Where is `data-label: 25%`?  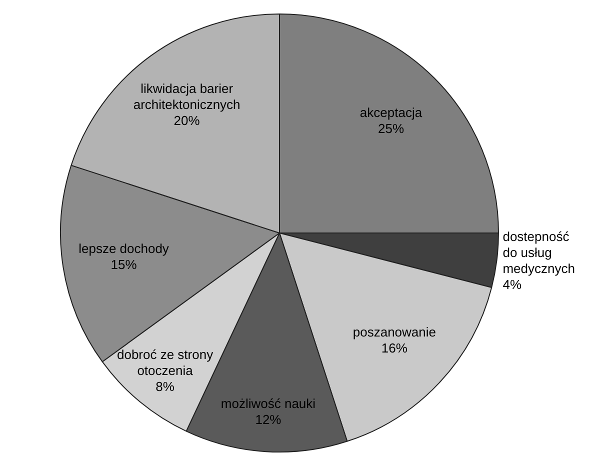 data-label: 25% is located at coordinates (391, 128).